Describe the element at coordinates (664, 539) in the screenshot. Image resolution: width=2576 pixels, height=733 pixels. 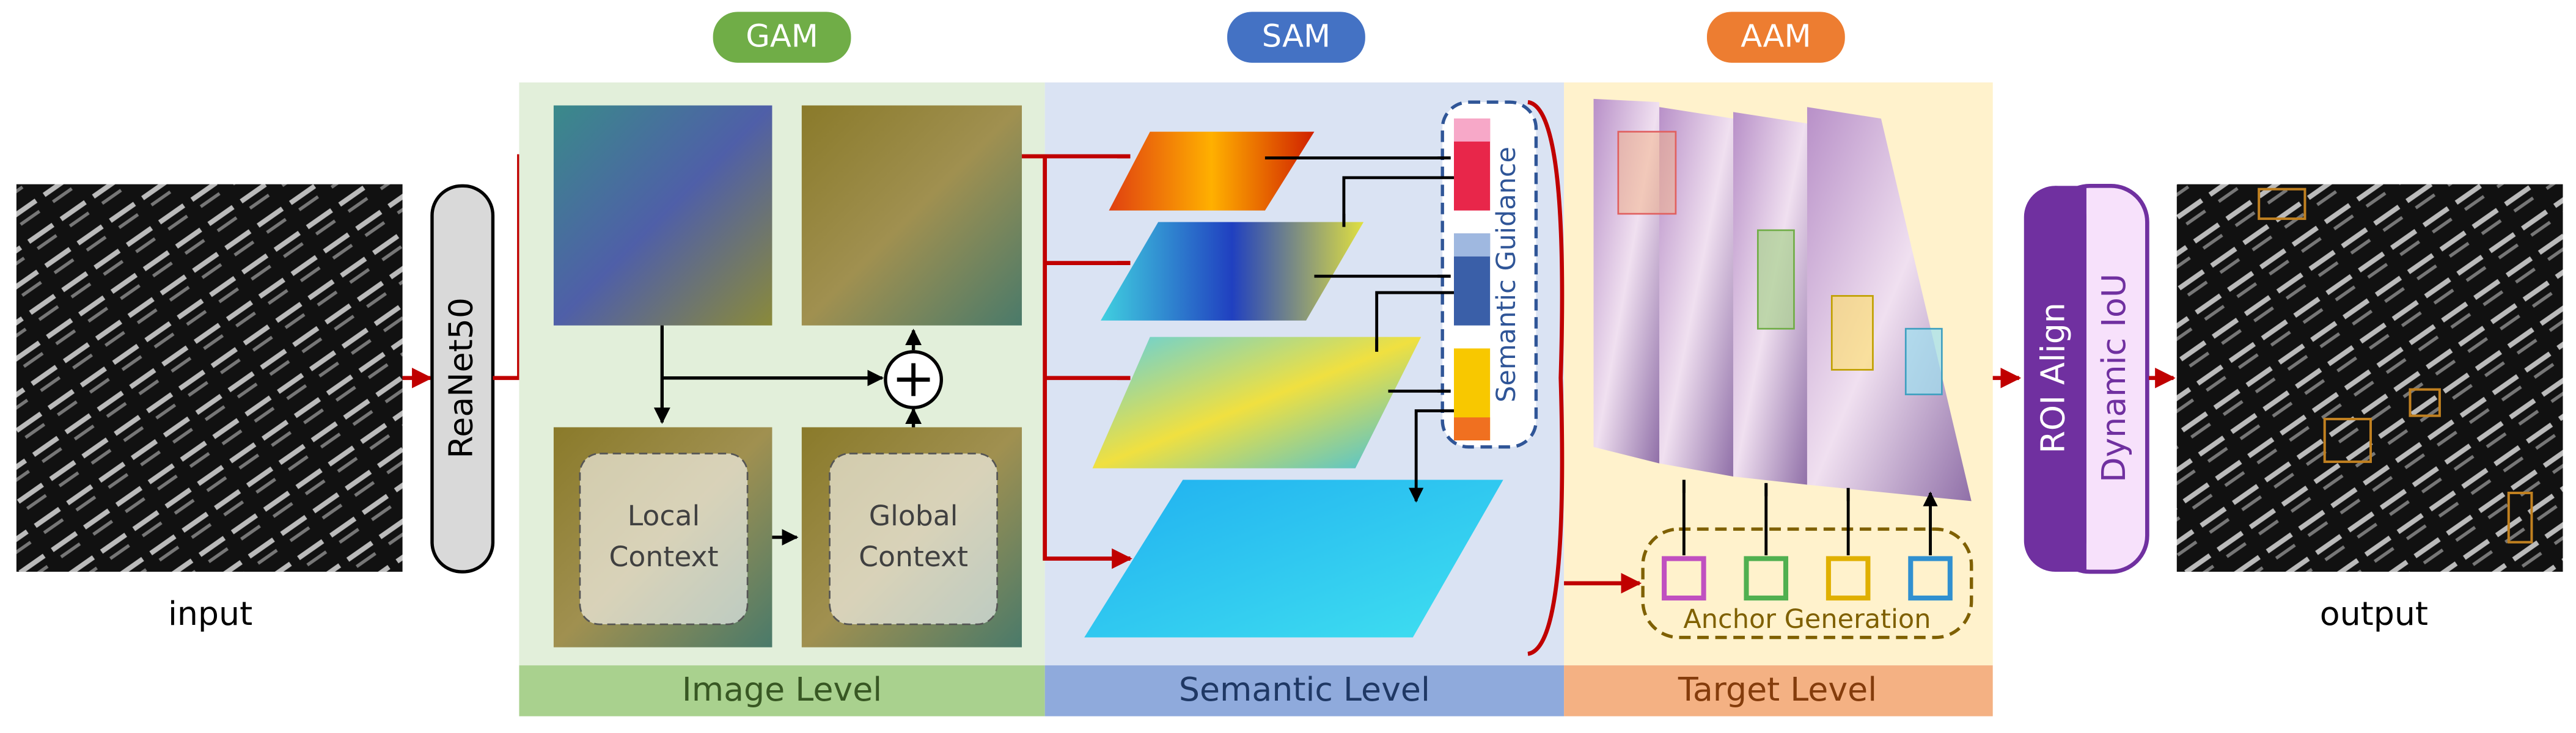
I see `local-context-box` at that location.